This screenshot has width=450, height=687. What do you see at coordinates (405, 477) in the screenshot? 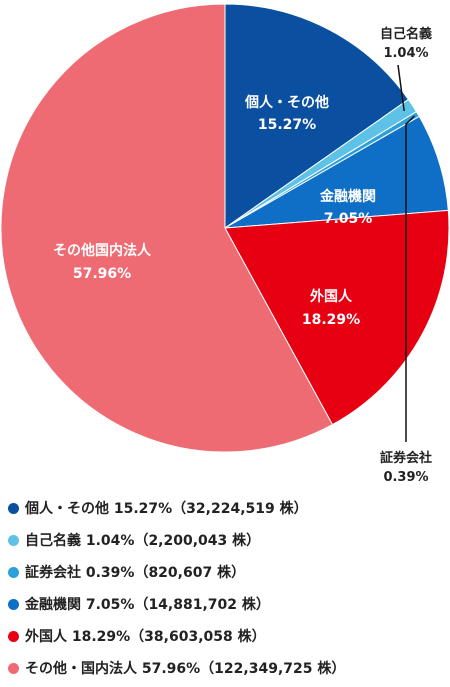
I see `slice-label-securities-percent: 0.39%` at bounding box center [405, 477].